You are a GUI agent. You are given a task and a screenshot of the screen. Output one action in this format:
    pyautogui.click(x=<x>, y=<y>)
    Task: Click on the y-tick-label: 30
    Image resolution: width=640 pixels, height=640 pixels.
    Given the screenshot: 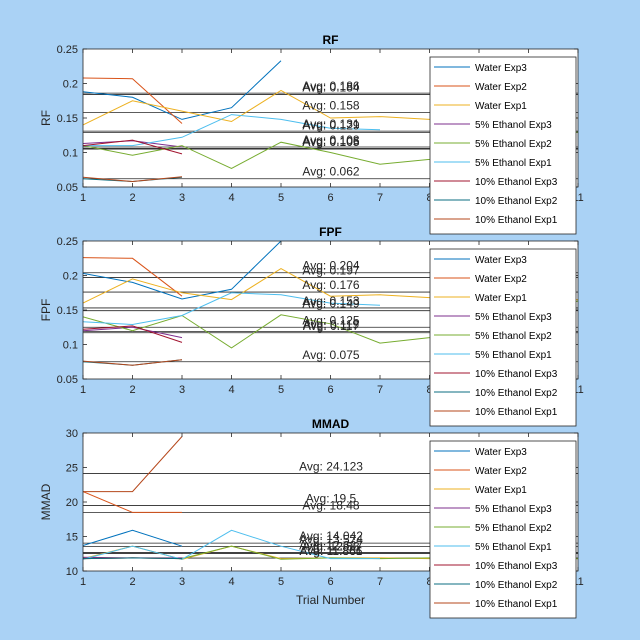 What is the action you would take?
    pyautogui.click(x=72, y=434)
    